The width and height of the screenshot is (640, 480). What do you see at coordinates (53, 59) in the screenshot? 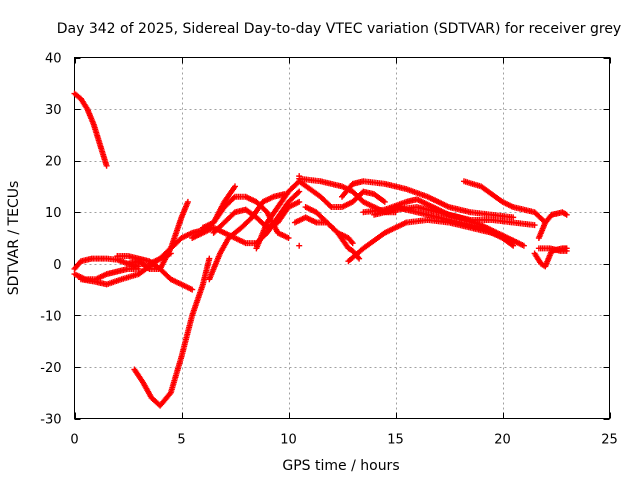
I see `y-tick-label: 40` at bounding box center [53, 59].